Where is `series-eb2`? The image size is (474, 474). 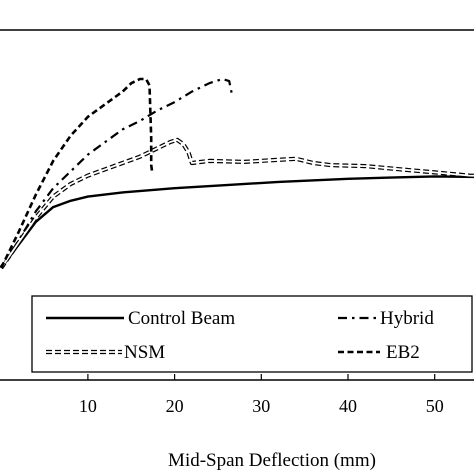
series-eb2 is located at coordinates (77, 173).